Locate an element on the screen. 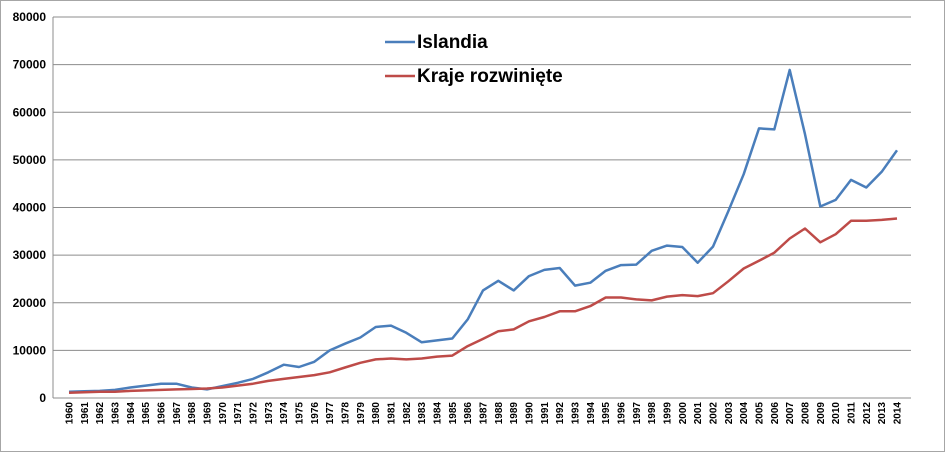 The width and height of the screenshot is (945, 456). x-tick-label: 1989 is located at coordinates (514, 413).